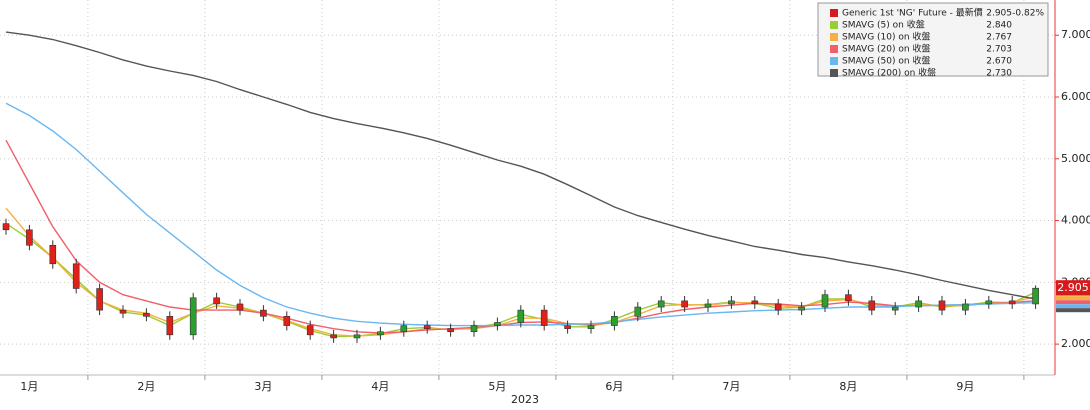 The height and width of the screenshot is (410, 1090). What do you see at coordinates (263, 386) in the screenshot?
I see `x-tick-label: 3月` at bounding box center [263, 386].